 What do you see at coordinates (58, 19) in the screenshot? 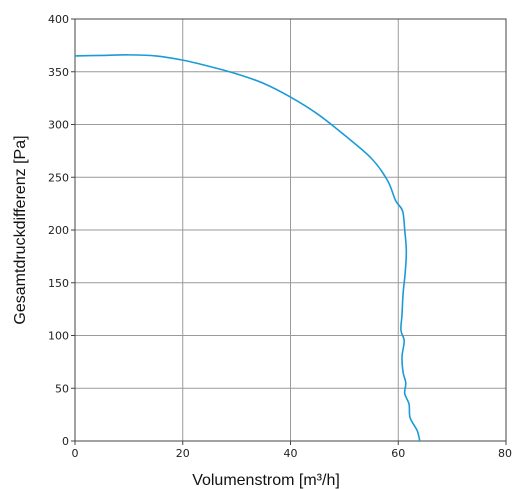
I see `y-tick-label: 400` at bounding box center [58, 19].